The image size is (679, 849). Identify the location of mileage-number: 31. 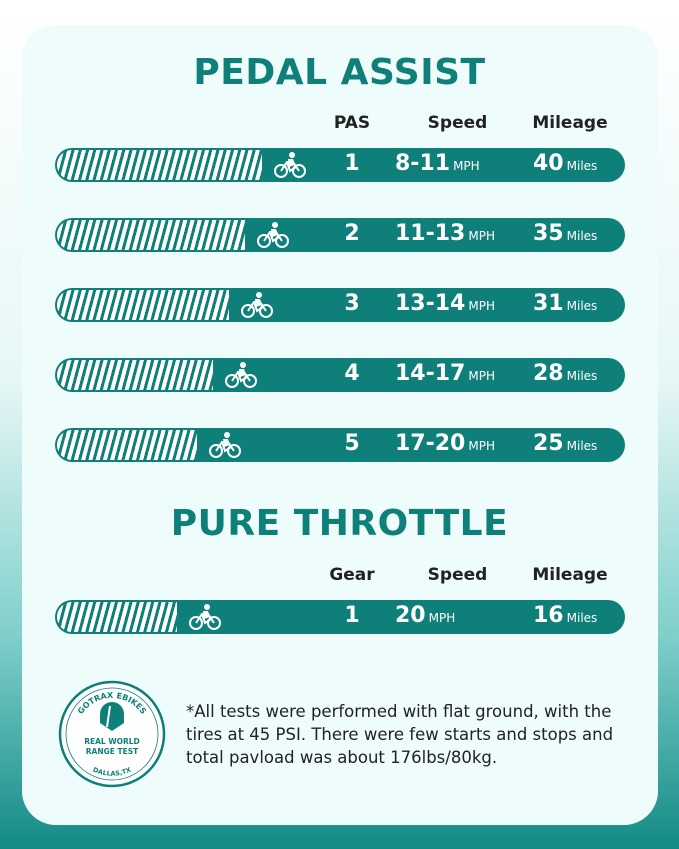
(548, 303).